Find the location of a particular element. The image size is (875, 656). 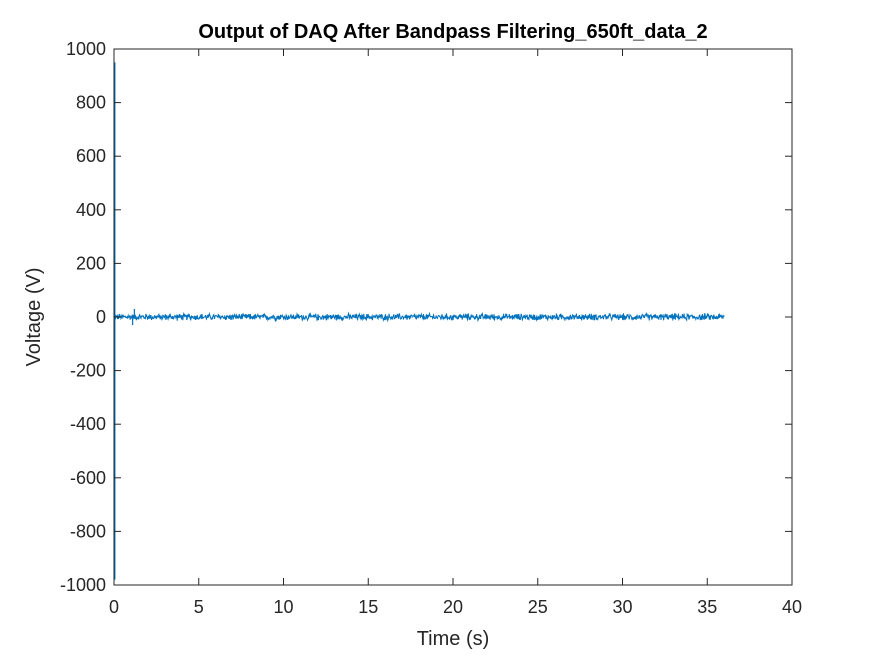

y-tick-label: 0 is located at coordinates (101, 317).